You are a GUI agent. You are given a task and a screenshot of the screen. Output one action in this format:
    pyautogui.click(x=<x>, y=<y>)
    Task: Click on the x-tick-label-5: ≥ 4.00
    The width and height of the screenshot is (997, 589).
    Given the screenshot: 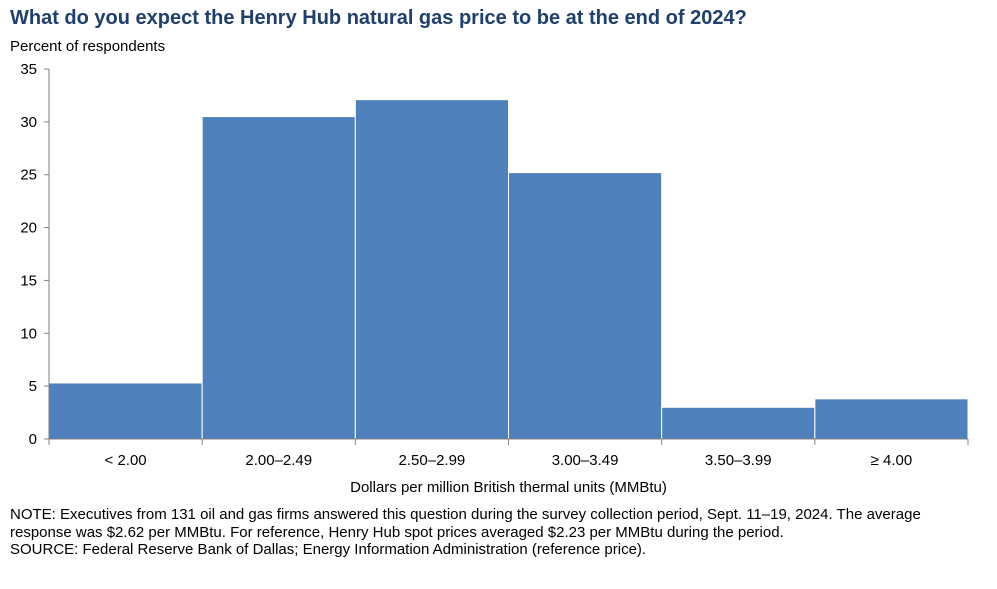 What is the action you would take?
    pyautogui.click(x=892, y=460)
    